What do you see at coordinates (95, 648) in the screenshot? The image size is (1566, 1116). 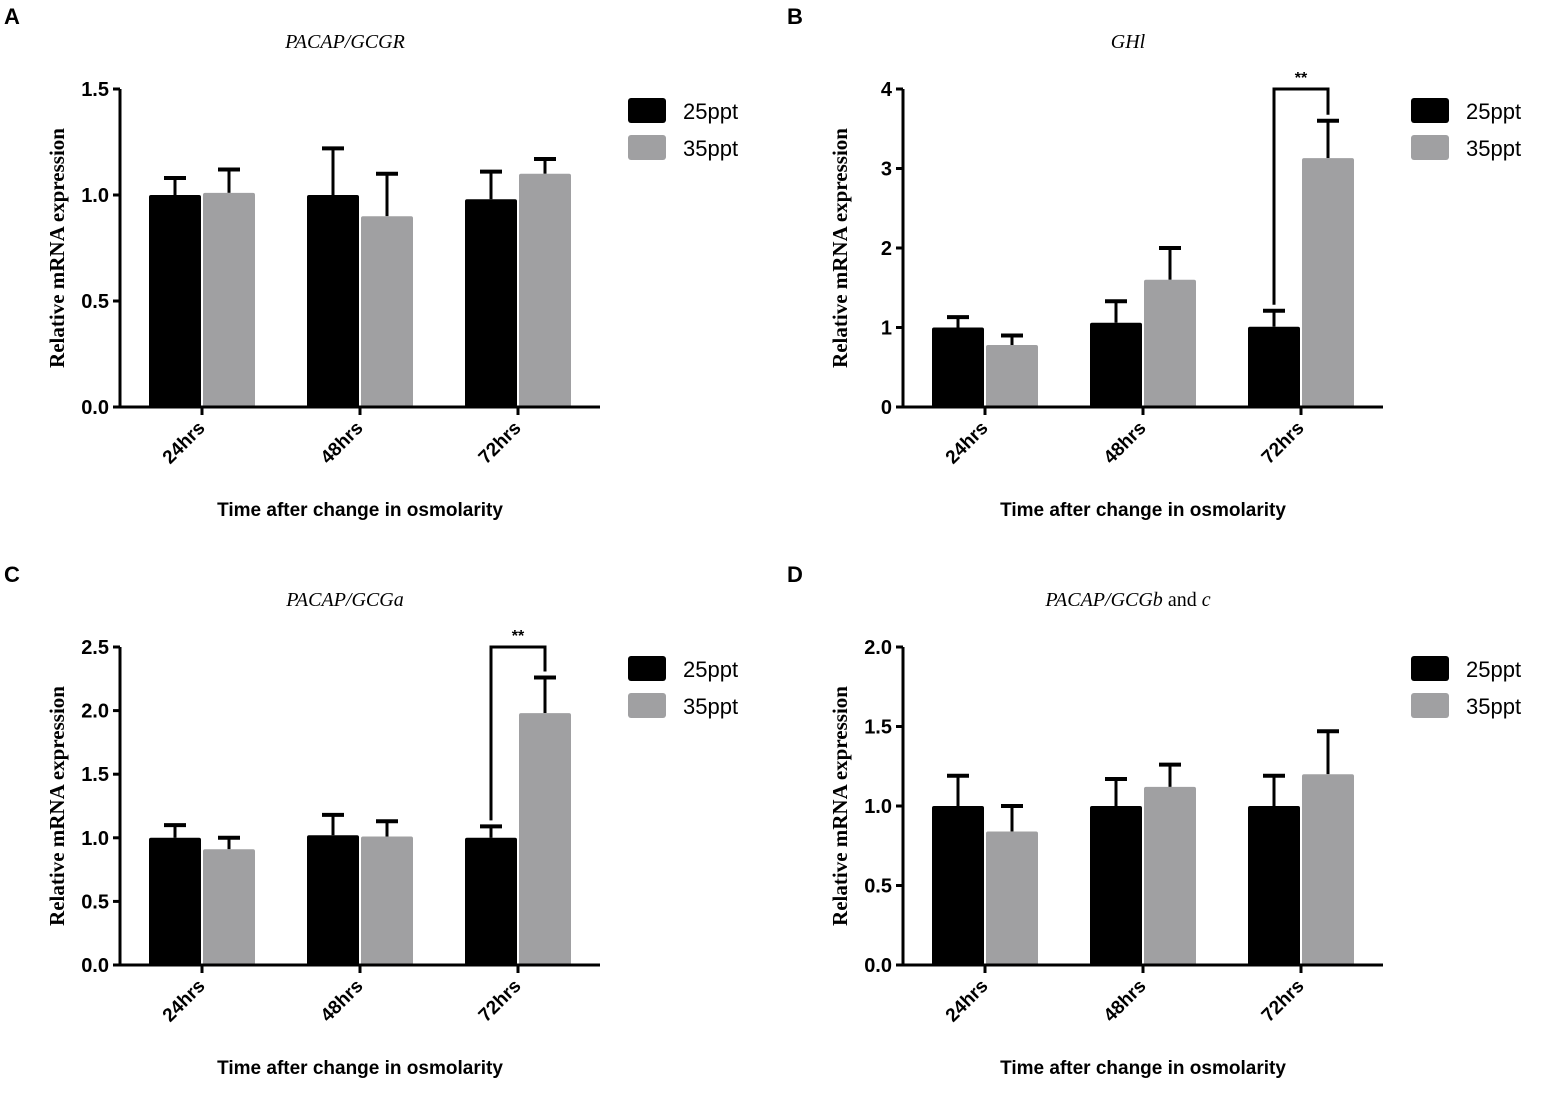 I see `y-tick-label: 2.5` at bounding box center [95, 648].